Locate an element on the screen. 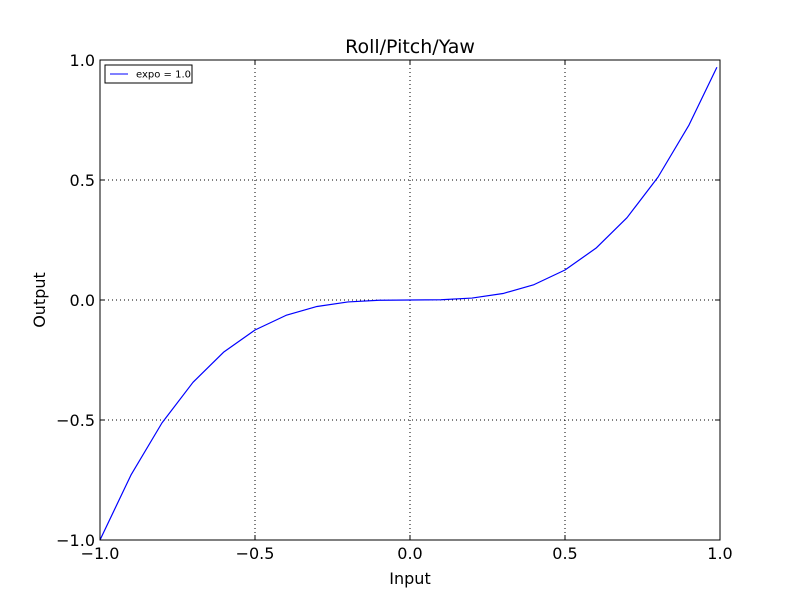  legend: expo = 1.0 is located at coordinates (148, 74).